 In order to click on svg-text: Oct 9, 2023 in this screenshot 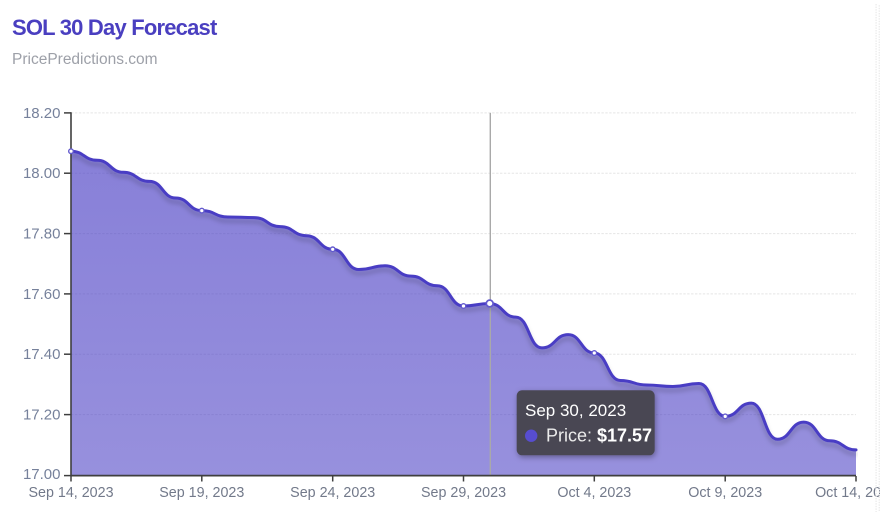, I will do `click(725, 493)`.